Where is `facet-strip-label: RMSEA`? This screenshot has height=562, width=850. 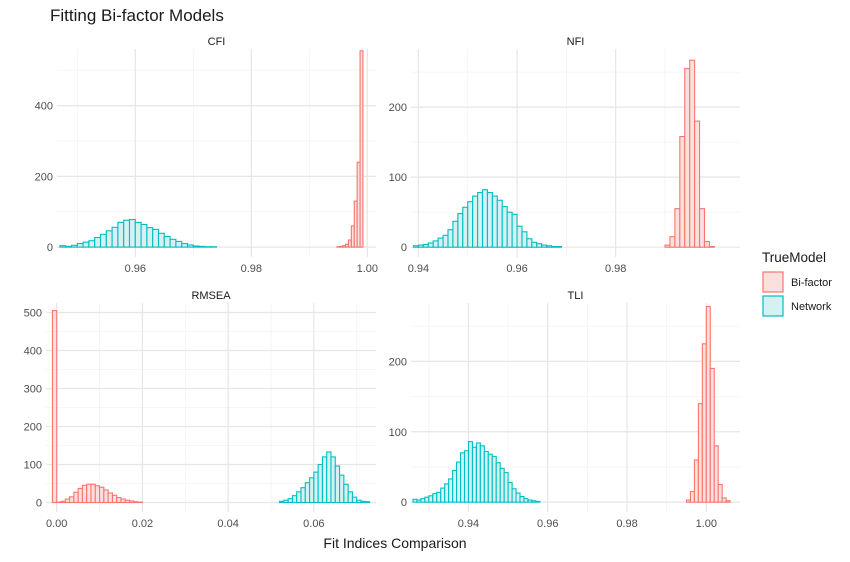
facet-strip-label: RMSEA is located at coordinates (211, 296).